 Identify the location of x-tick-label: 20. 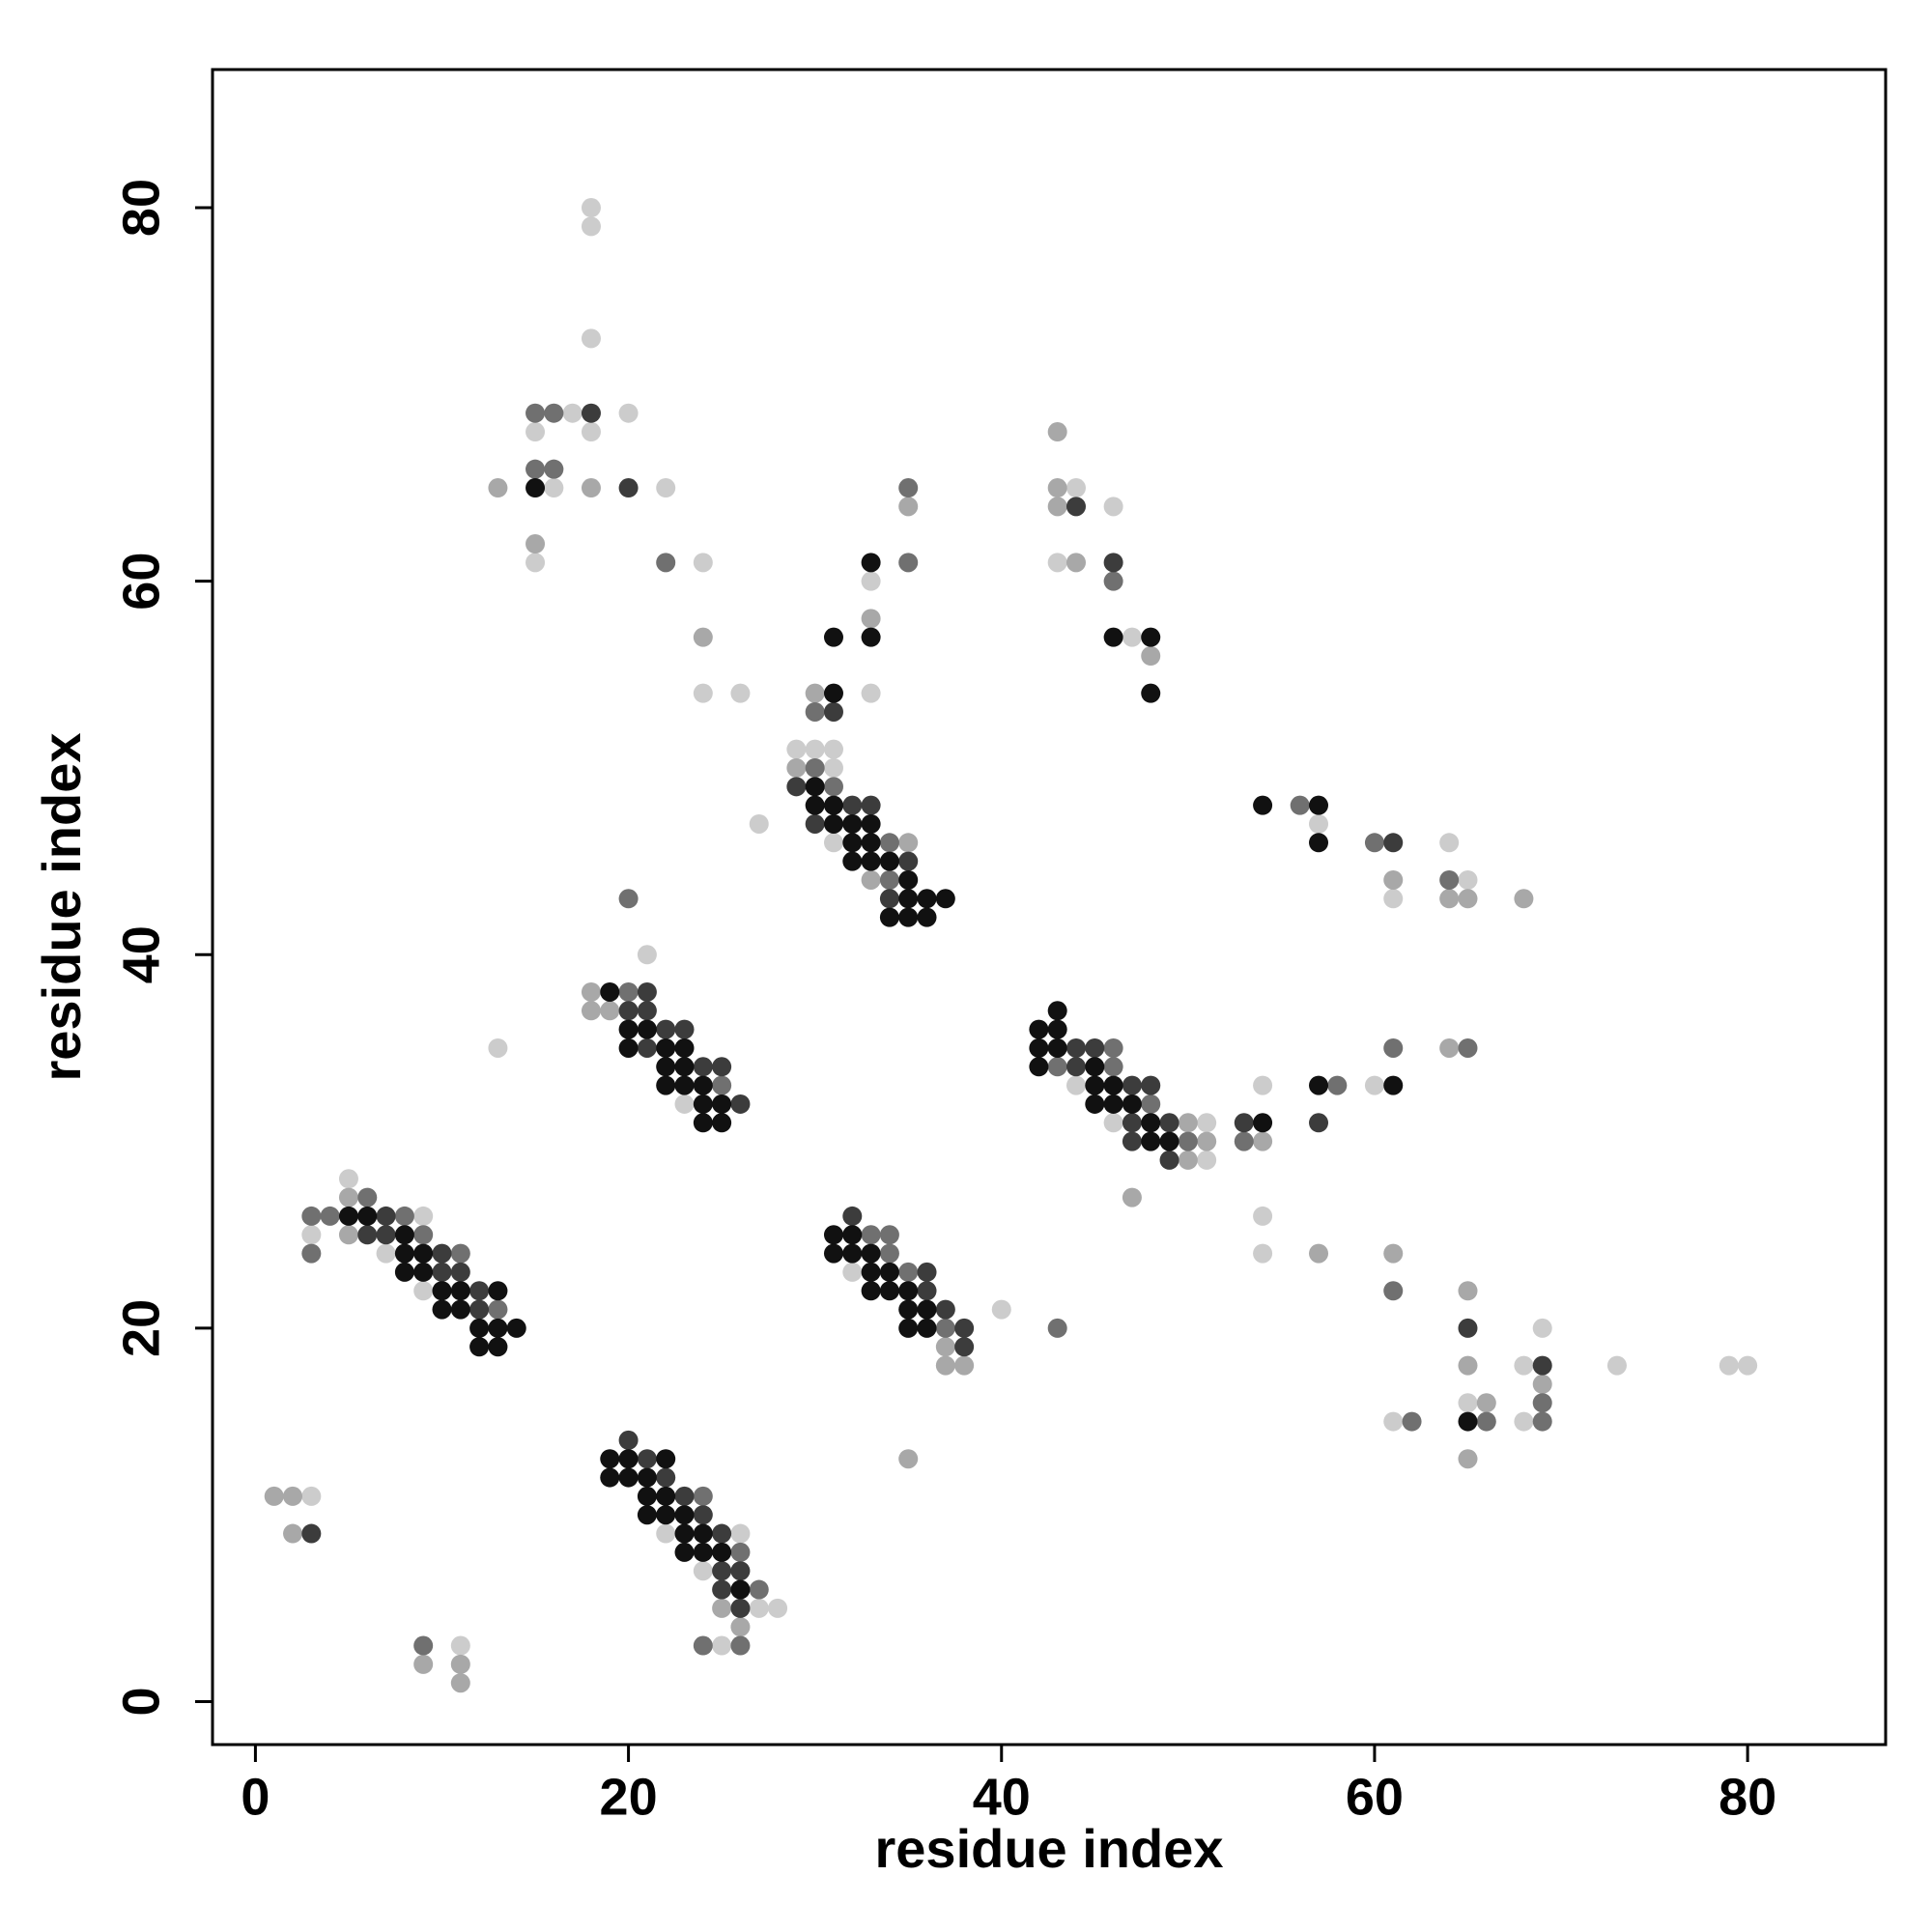
(629, 1797).